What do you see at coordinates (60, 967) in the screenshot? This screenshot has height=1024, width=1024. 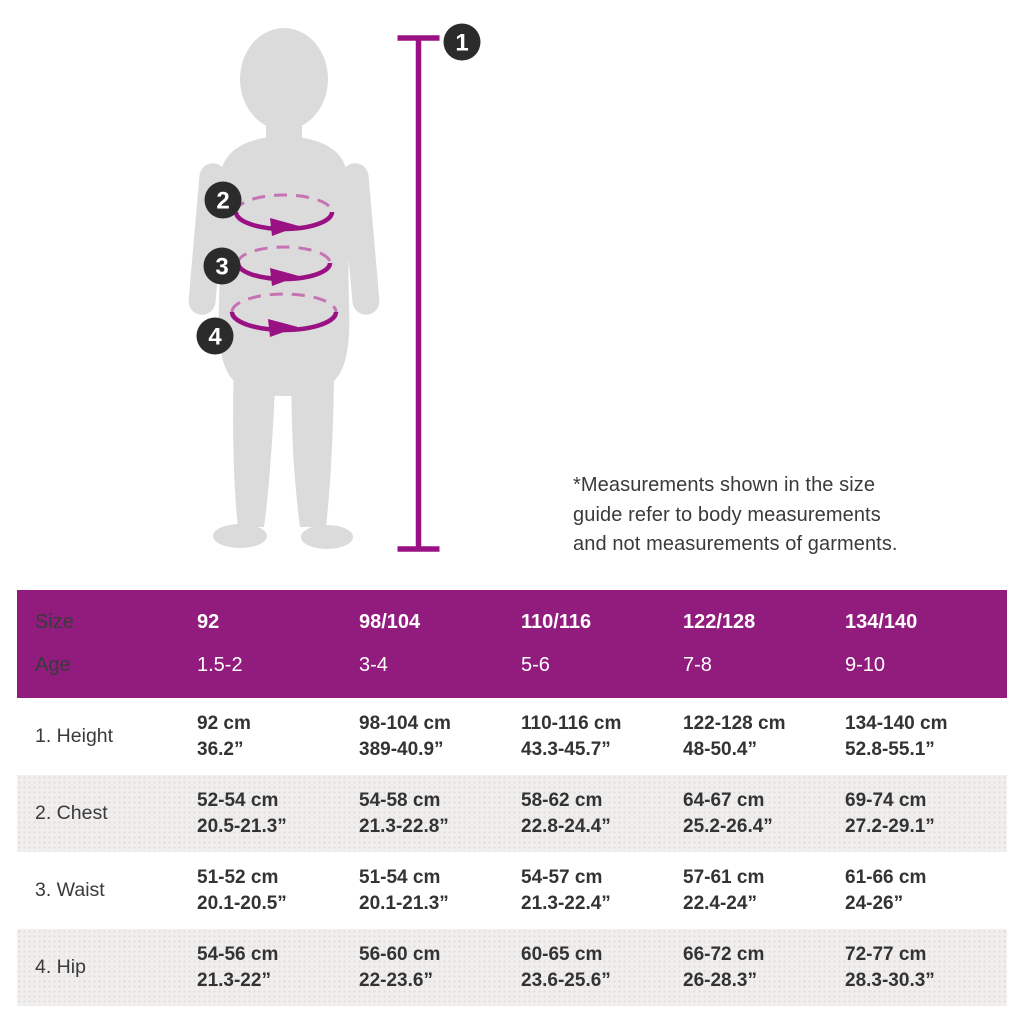 I see `row-label-hip: 4. Hip` at bounding box center [60, 967].